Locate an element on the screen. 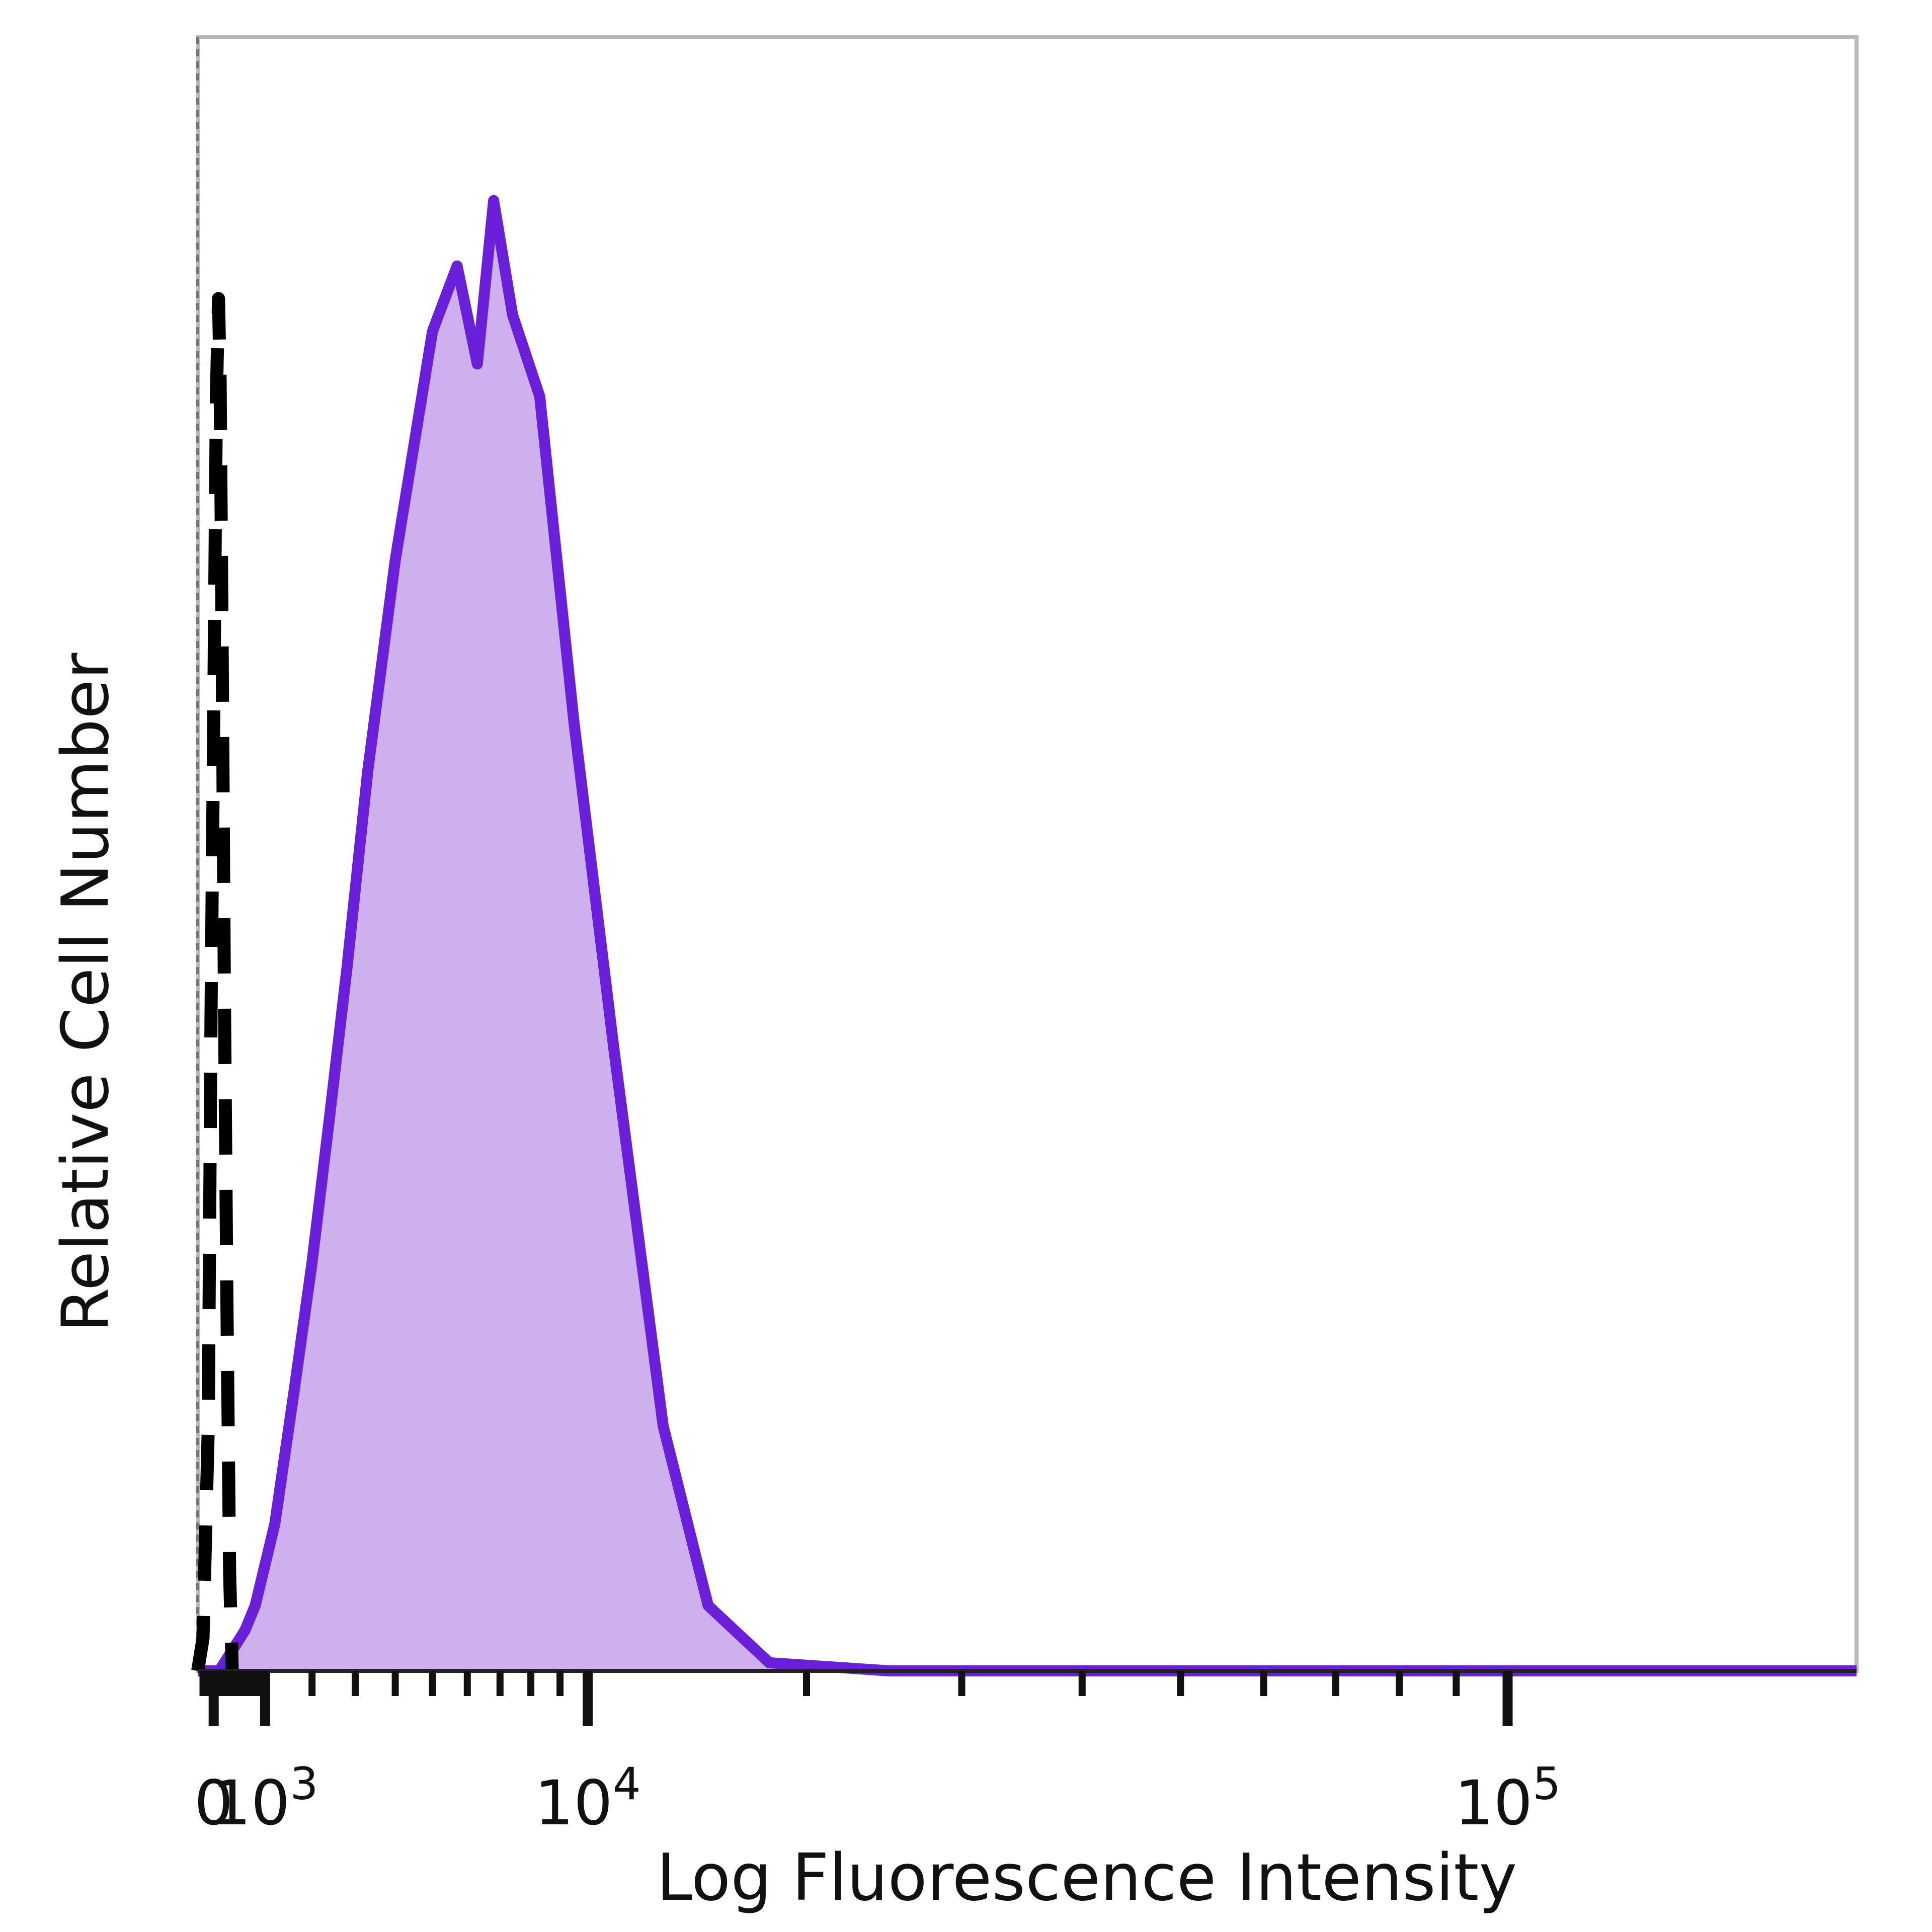 The width and height of the screenshot is (1932, 1932). x-tick-label-2: 10⁴ is located at coordinates (587, 1798).